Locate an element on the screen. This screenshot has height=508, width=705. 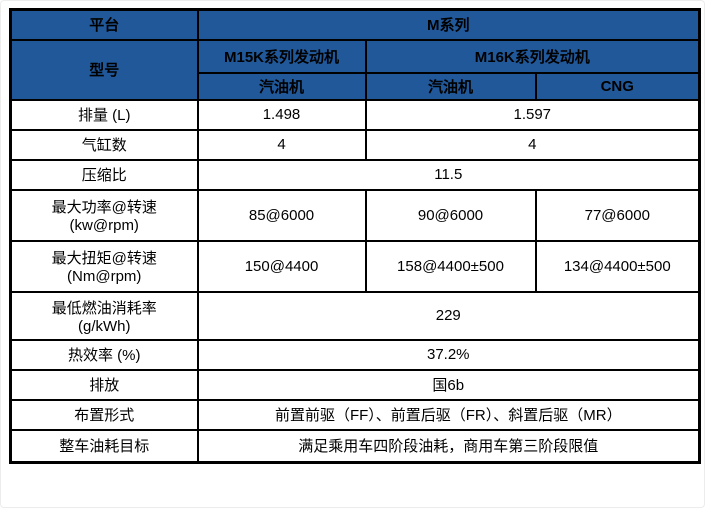
model-label-cell: 型号 is located at coordinates (104, 69).